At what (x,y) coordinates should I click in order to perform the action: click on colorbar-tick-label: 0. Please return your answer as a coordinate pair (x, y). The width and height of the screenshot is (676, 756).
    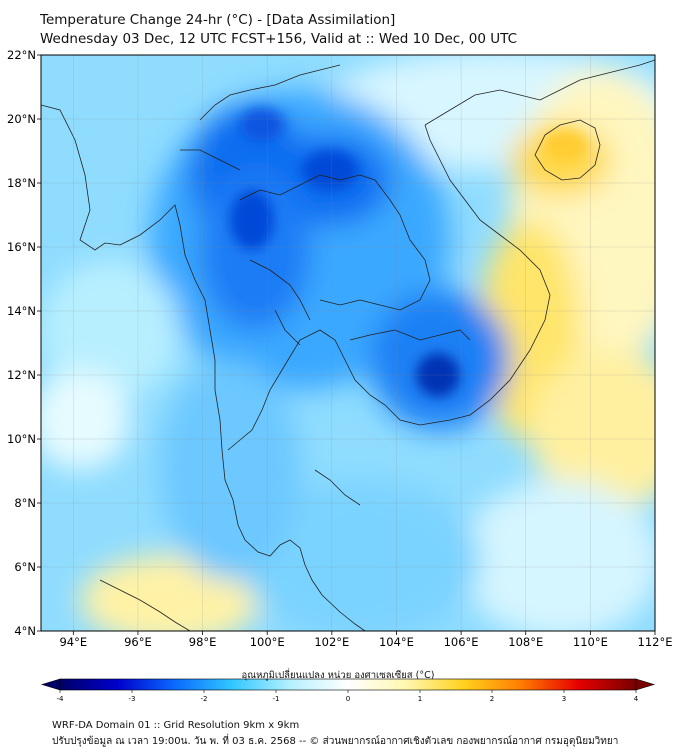
    Looking at the image, I should click on (348, 699).